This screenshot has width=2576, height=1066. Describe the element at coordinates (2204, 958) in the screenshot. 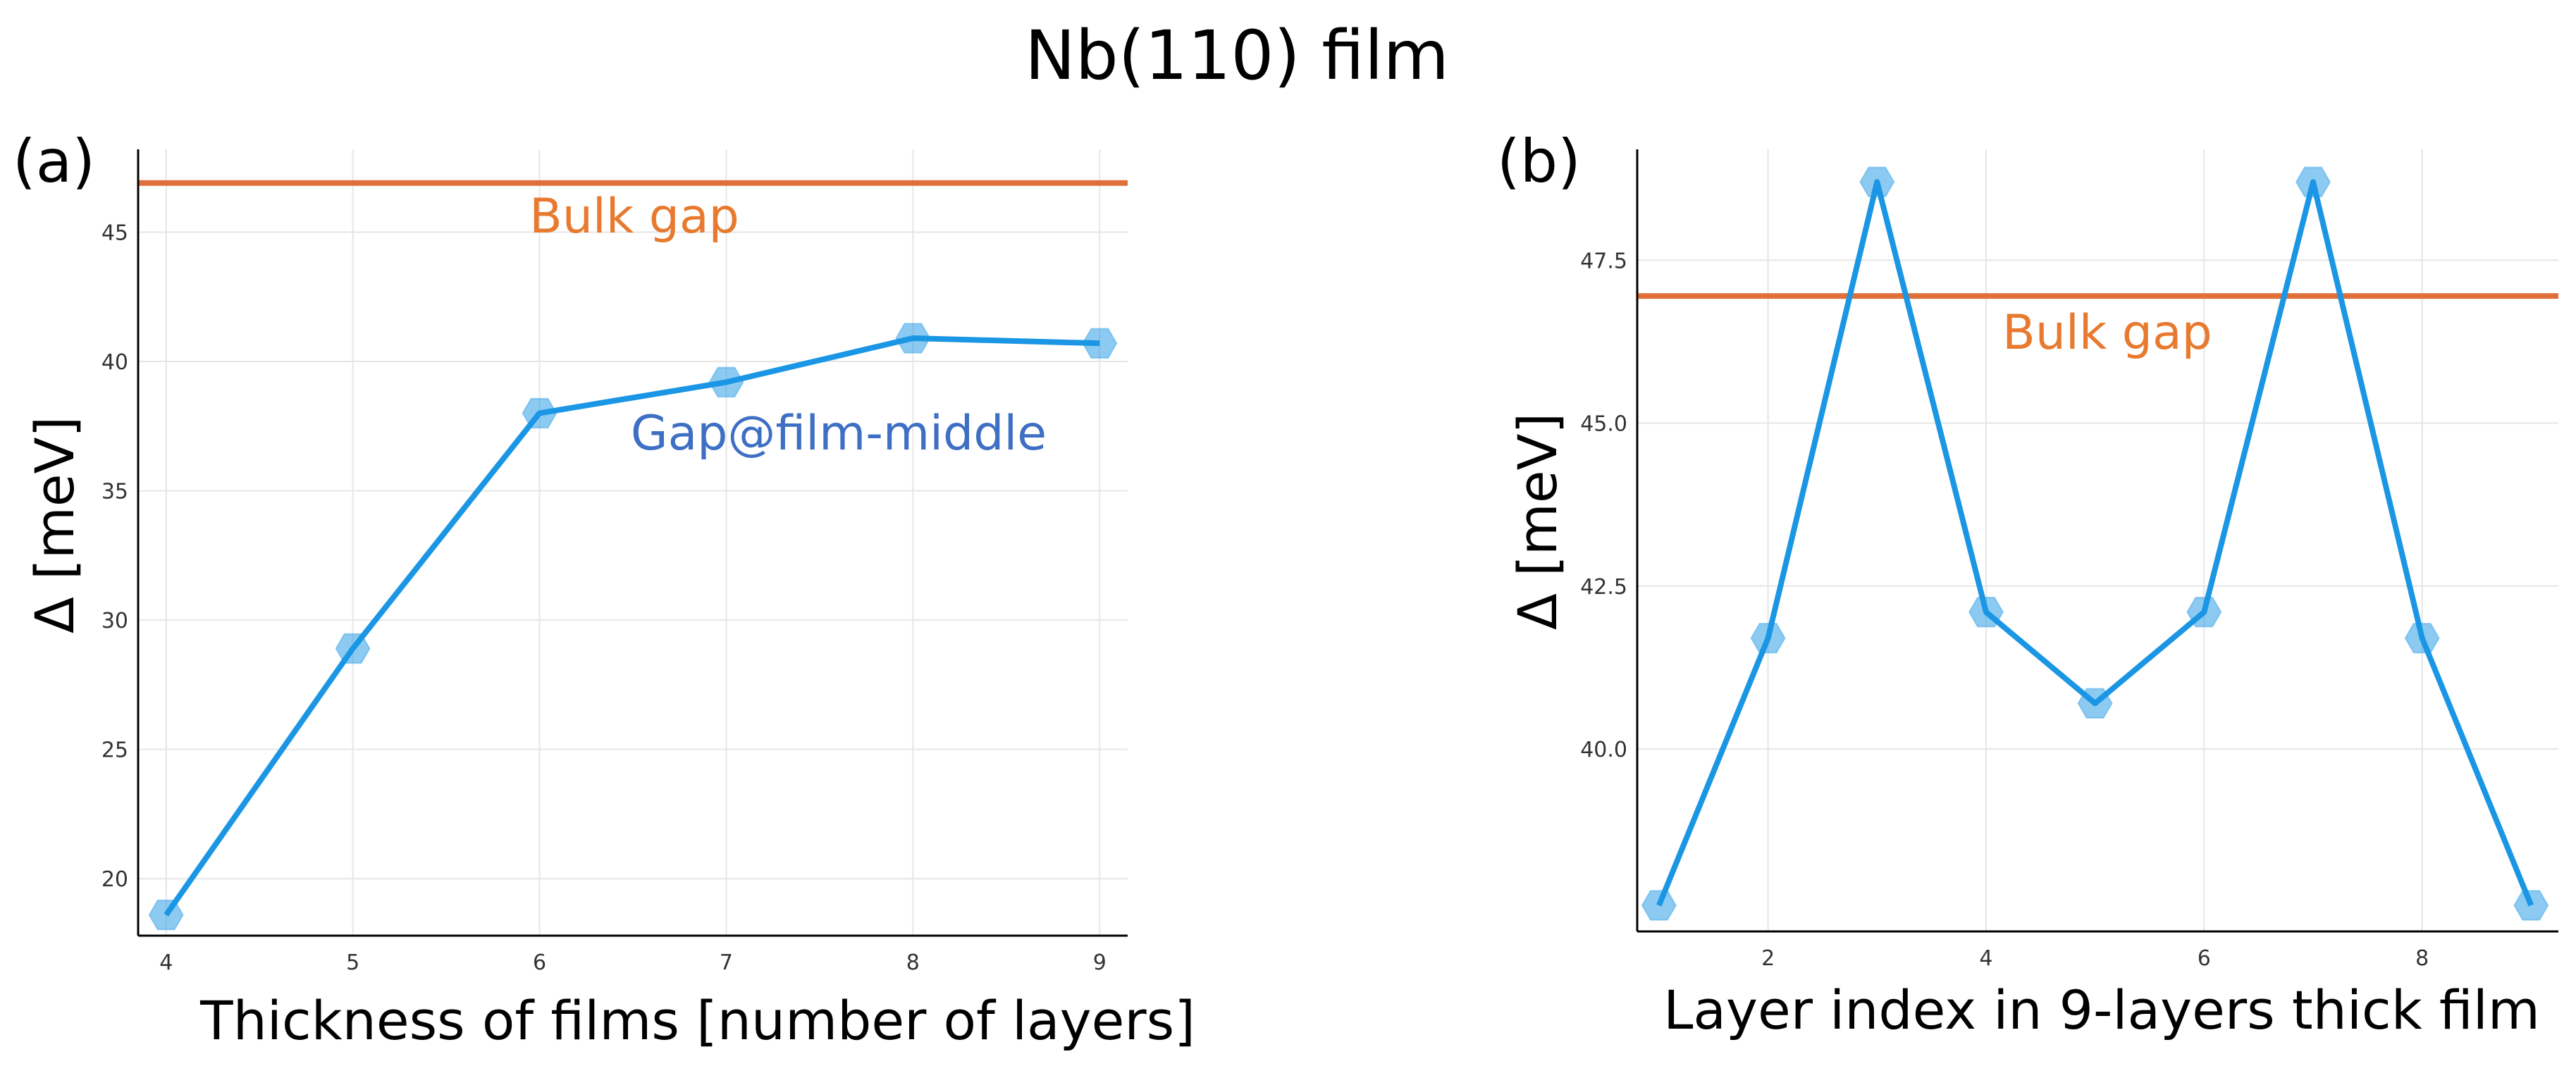

I see `panel-b-x-tick-label: 6` at that location.